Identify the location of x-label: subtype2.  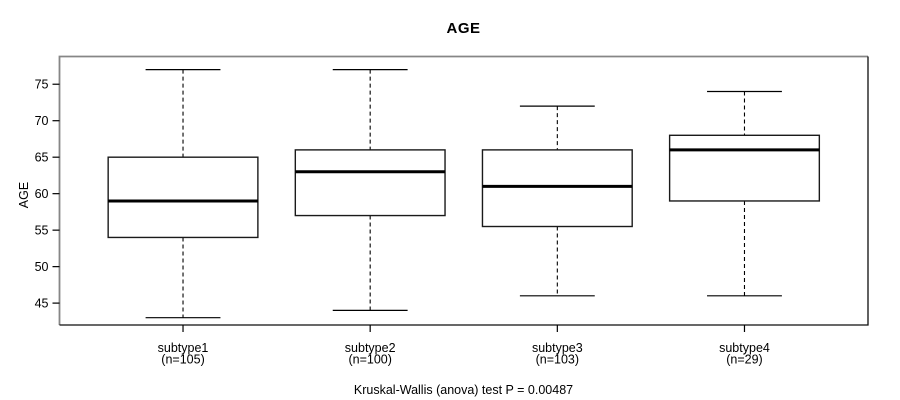
(370, 348).